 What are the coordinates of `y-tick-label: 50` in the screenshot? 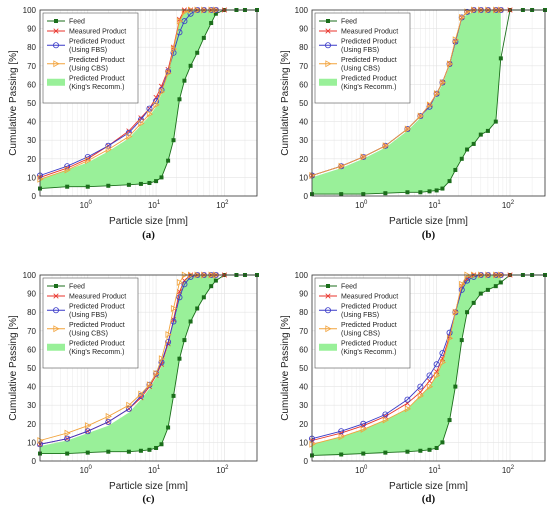 It's located at (303, 368).